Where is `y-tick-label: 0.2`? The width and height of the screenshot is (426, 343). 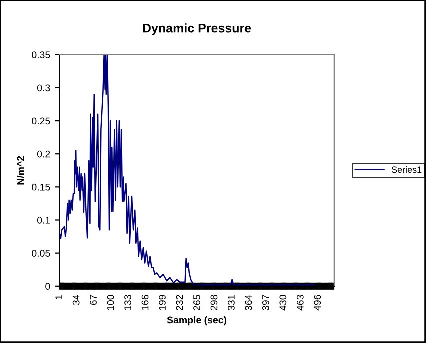 y-tick-label: 0.2 is located at coordinates (43, 154).